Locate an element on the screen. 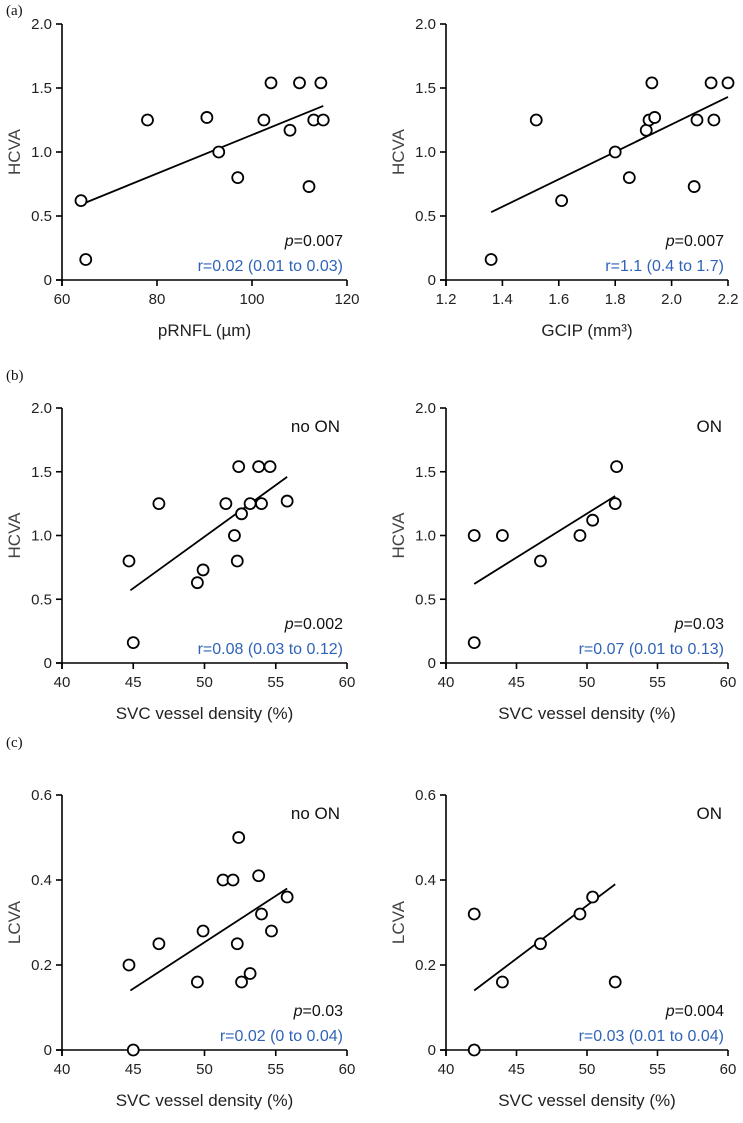 This screenshot has width=743, height=1123. r-value-label: r=0.02 (0 to 0.04) is located at coordinates (281, 1036).